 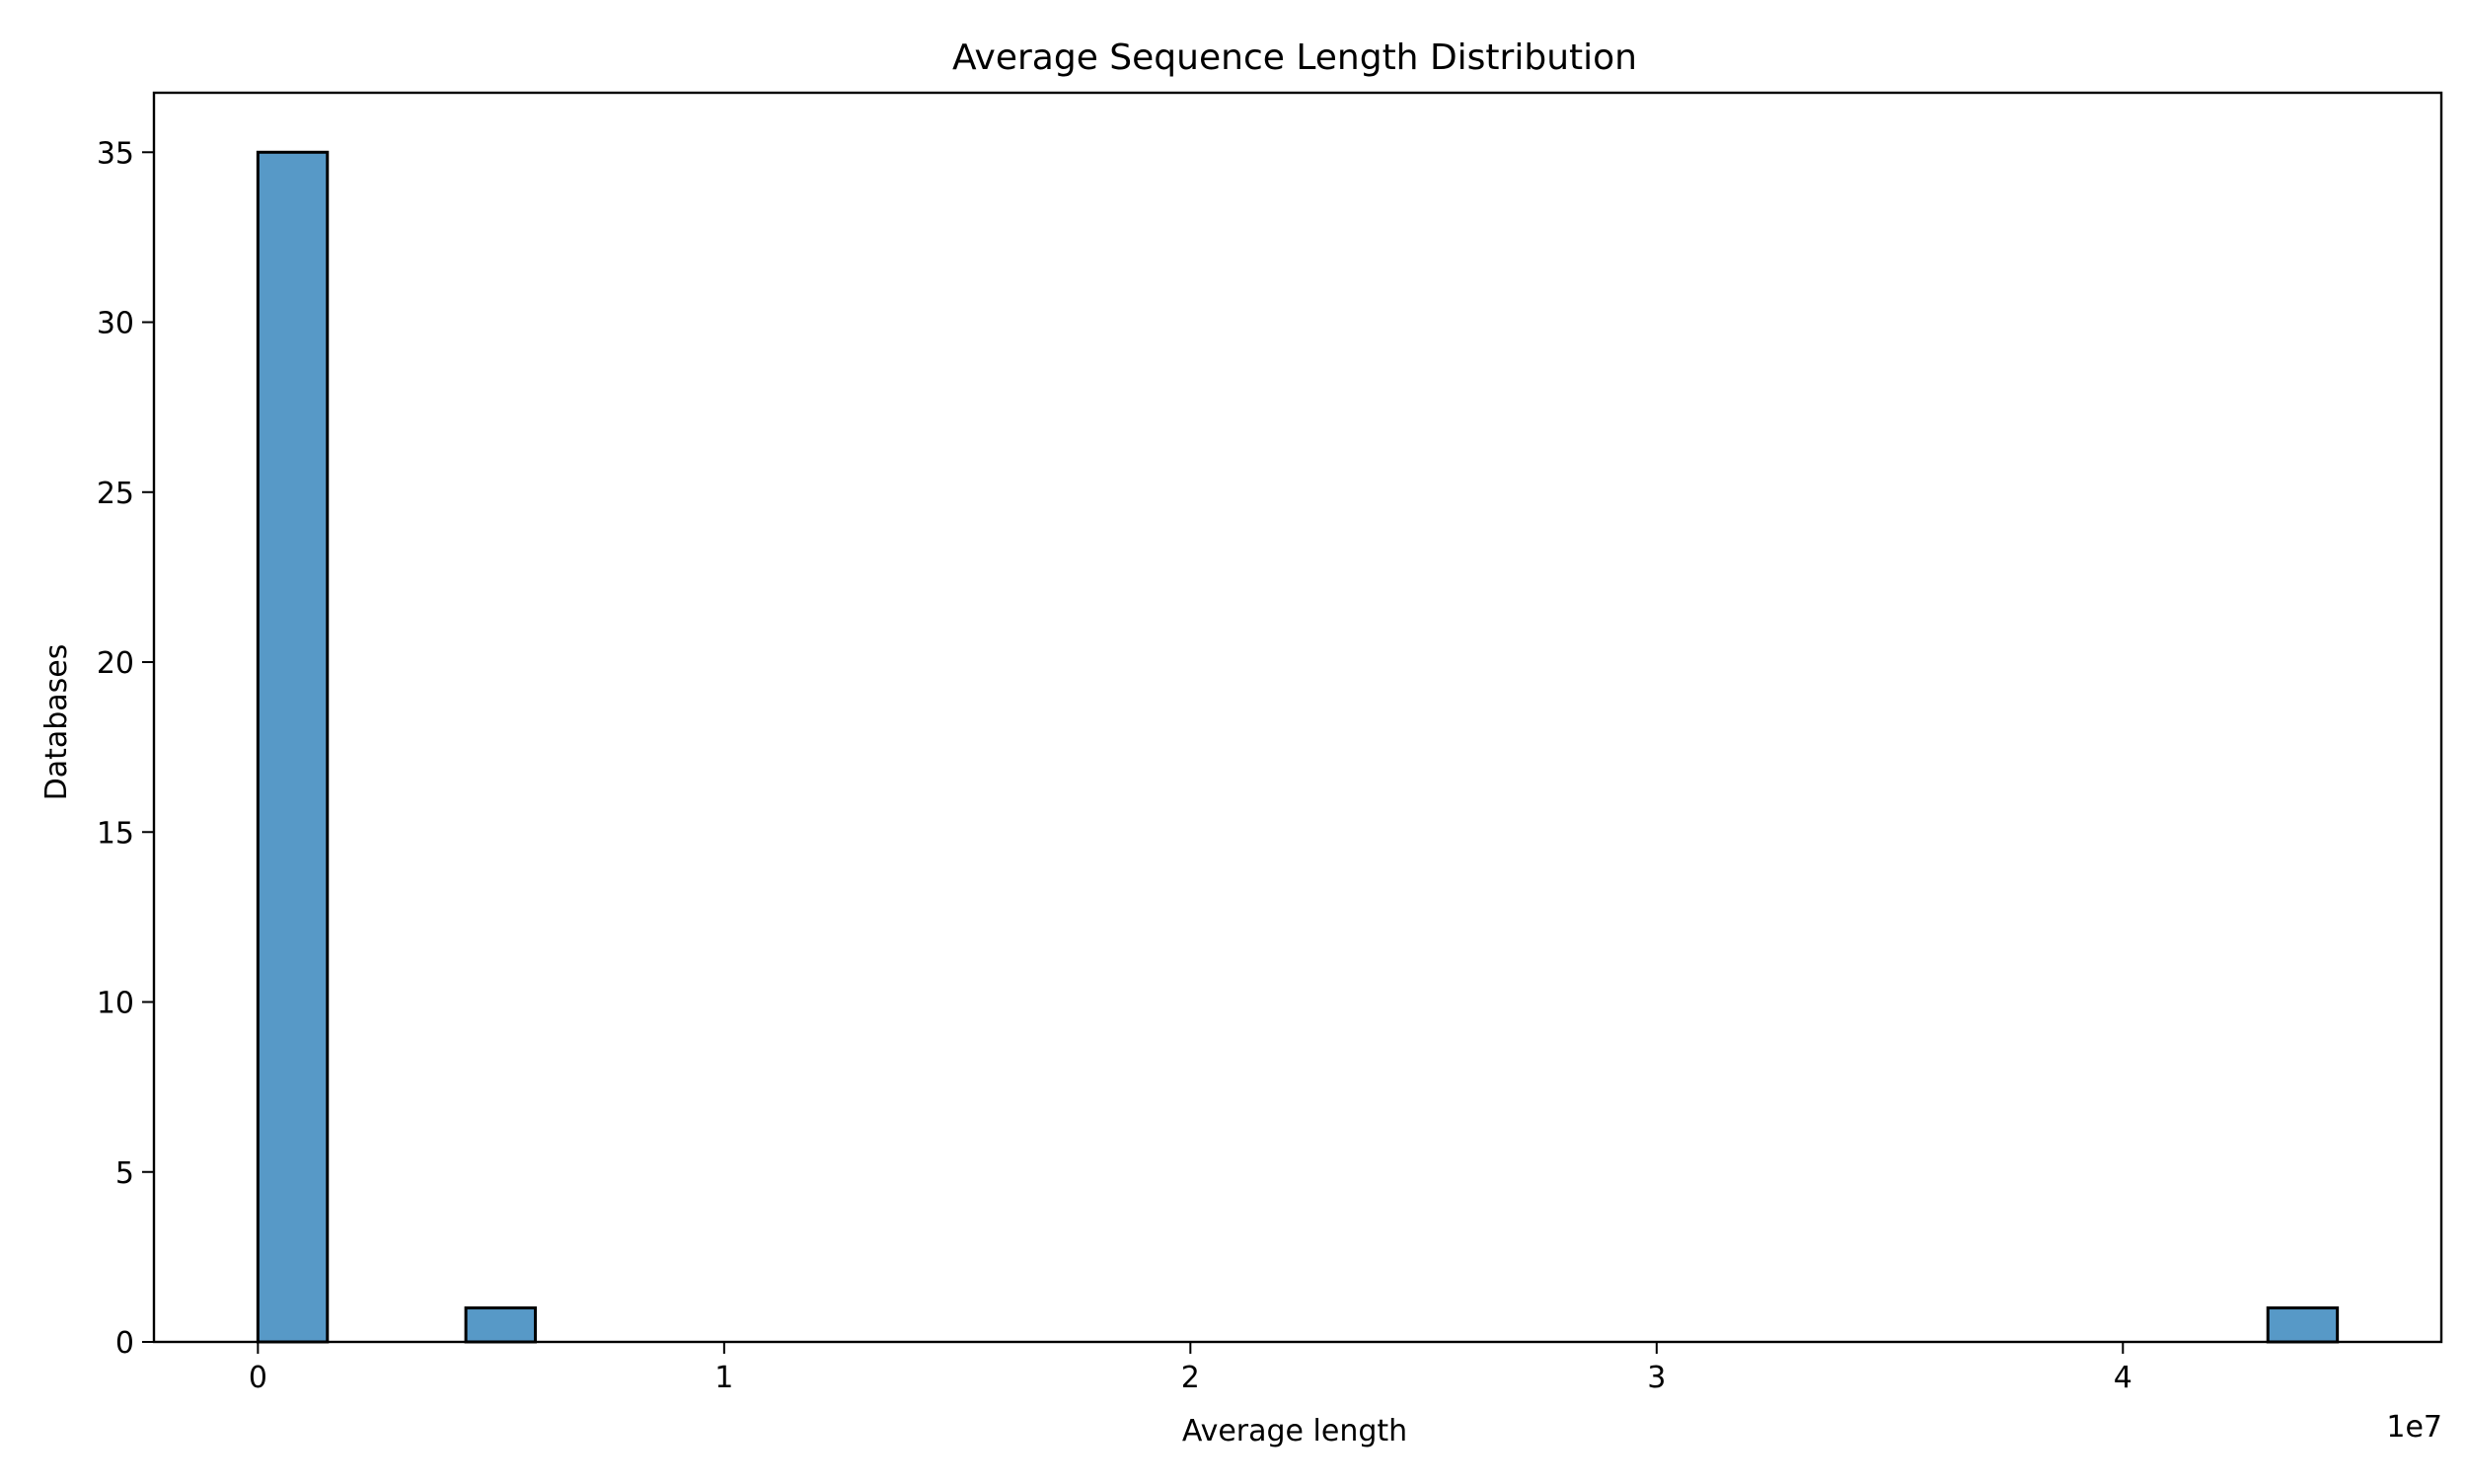 I want to click on y-tick-label-4: 20, so click(x=115, y=663).